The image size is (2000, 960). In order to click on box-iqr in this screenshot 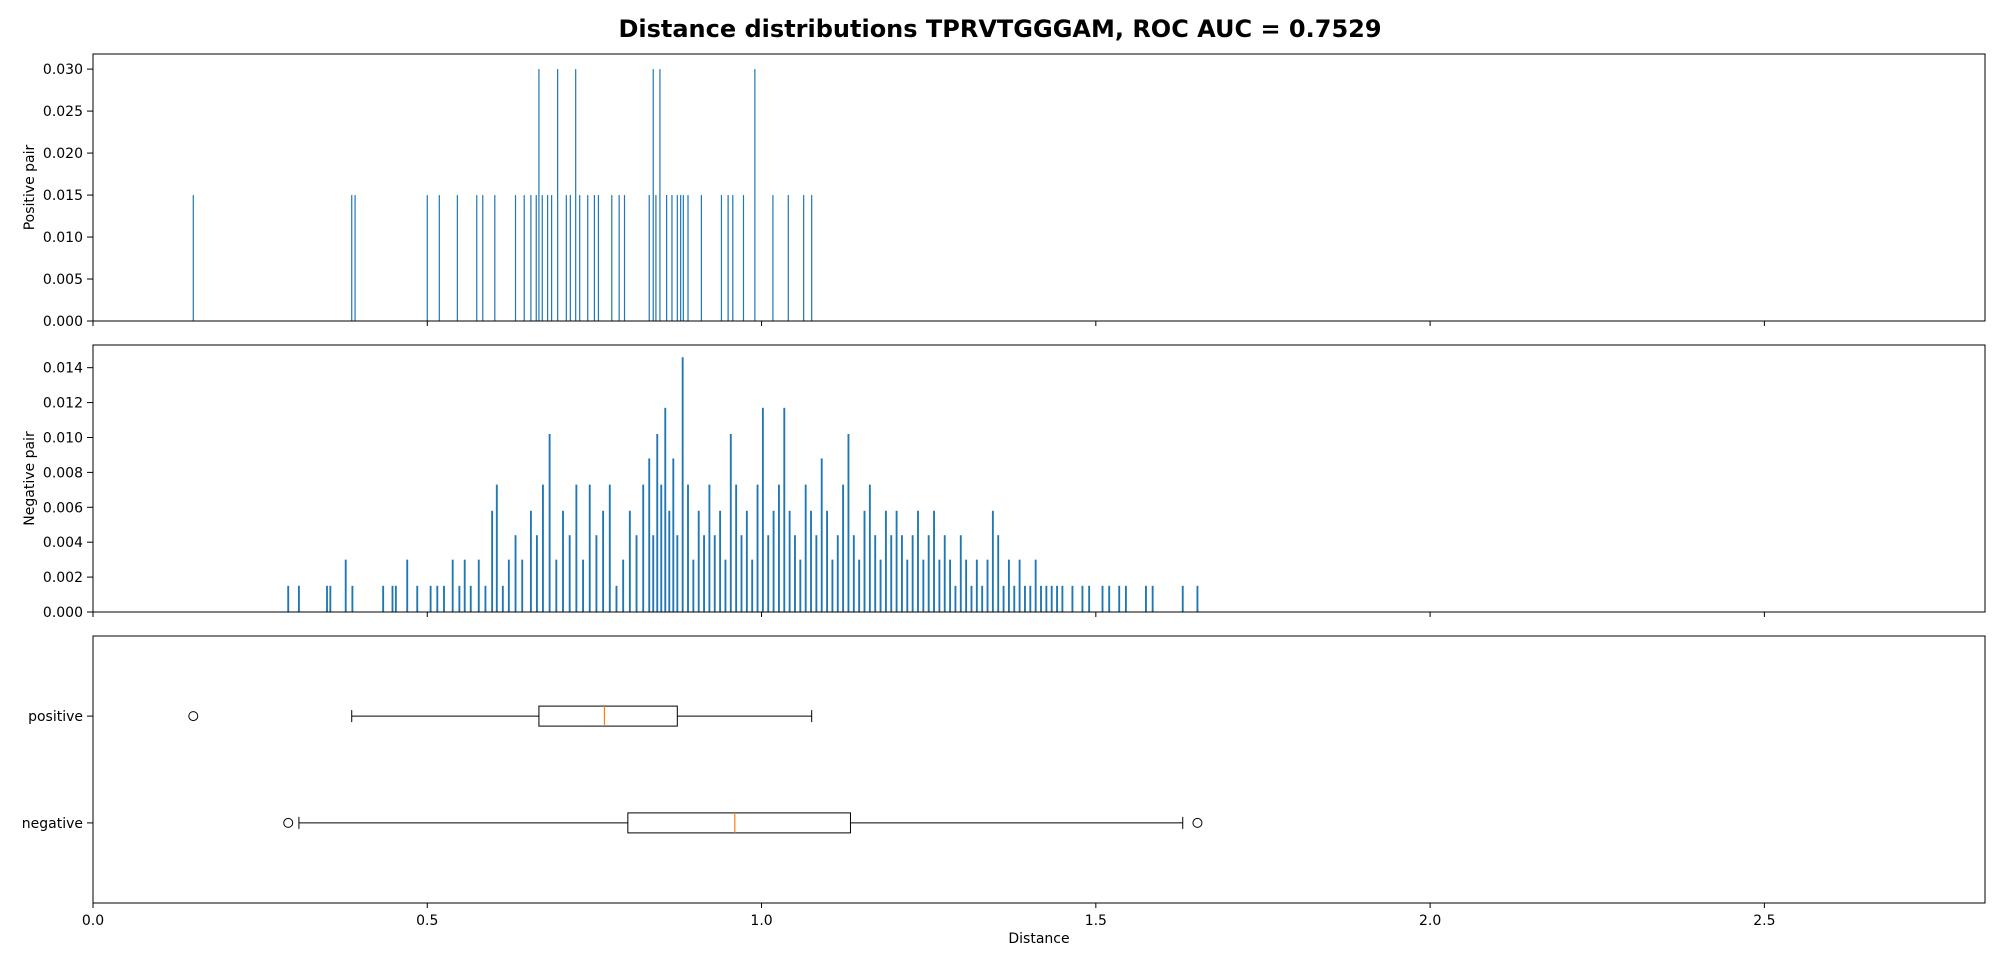, I will do `click(739, 823)`.